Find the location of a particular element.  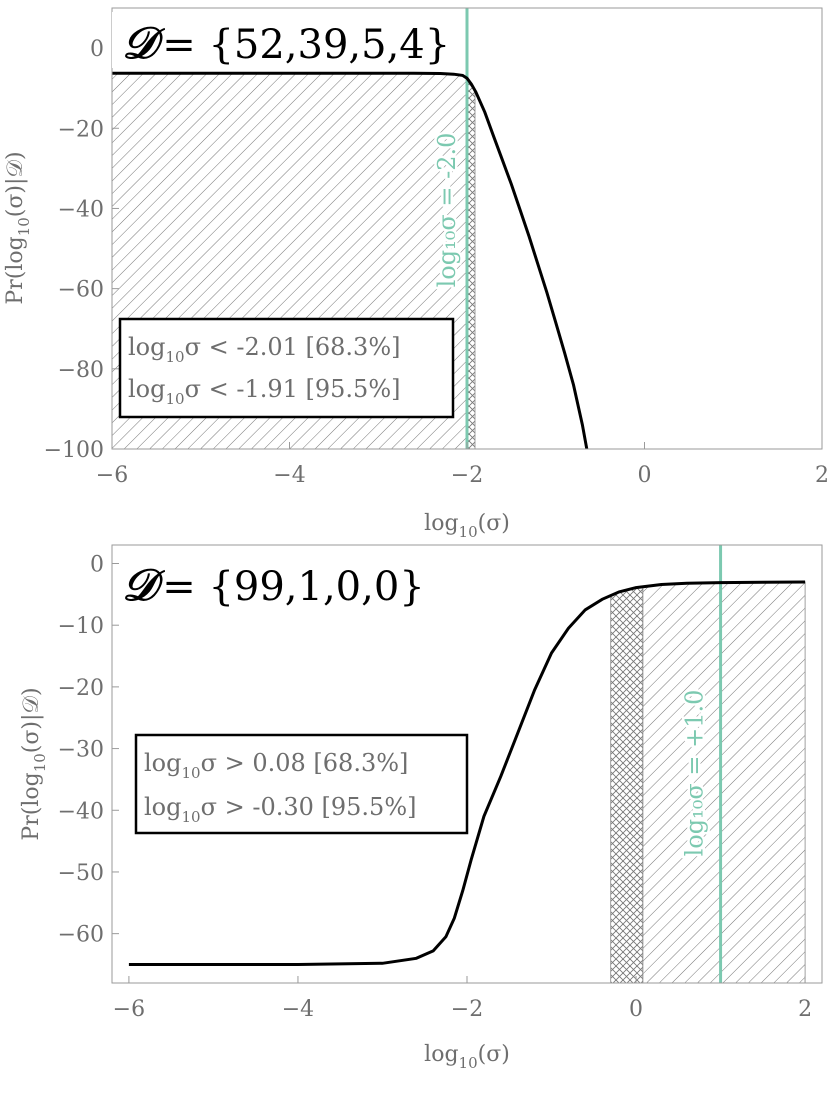

svg-text: 𝒟 = {52,39,5,4} is located at coordinates (286, 43).